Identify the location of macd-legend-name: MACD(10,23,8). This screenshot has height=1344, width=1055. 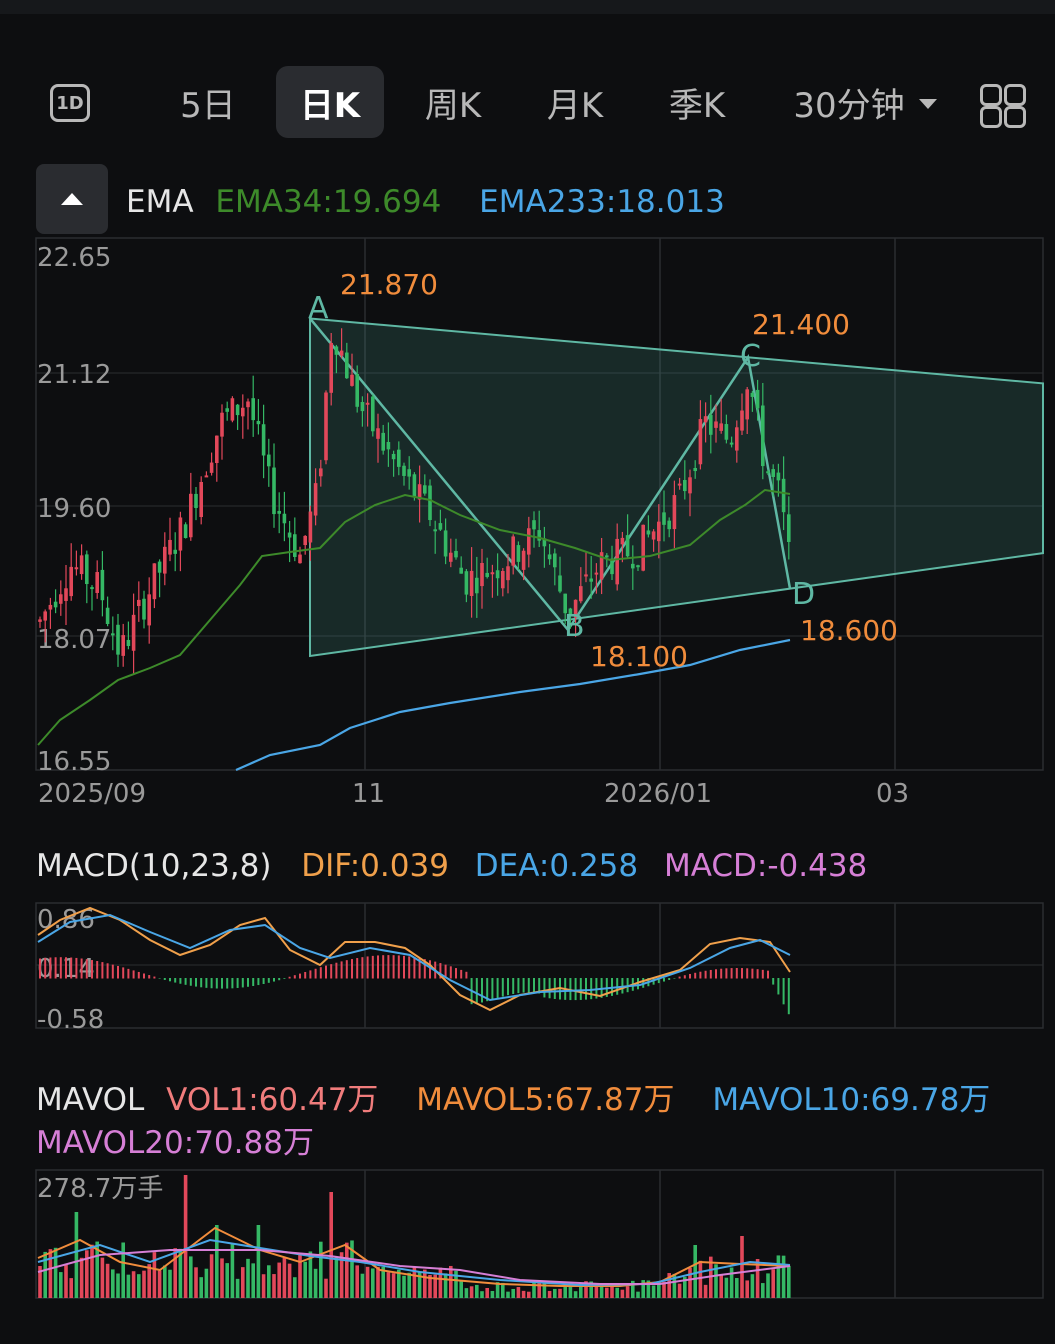
(154, 866).